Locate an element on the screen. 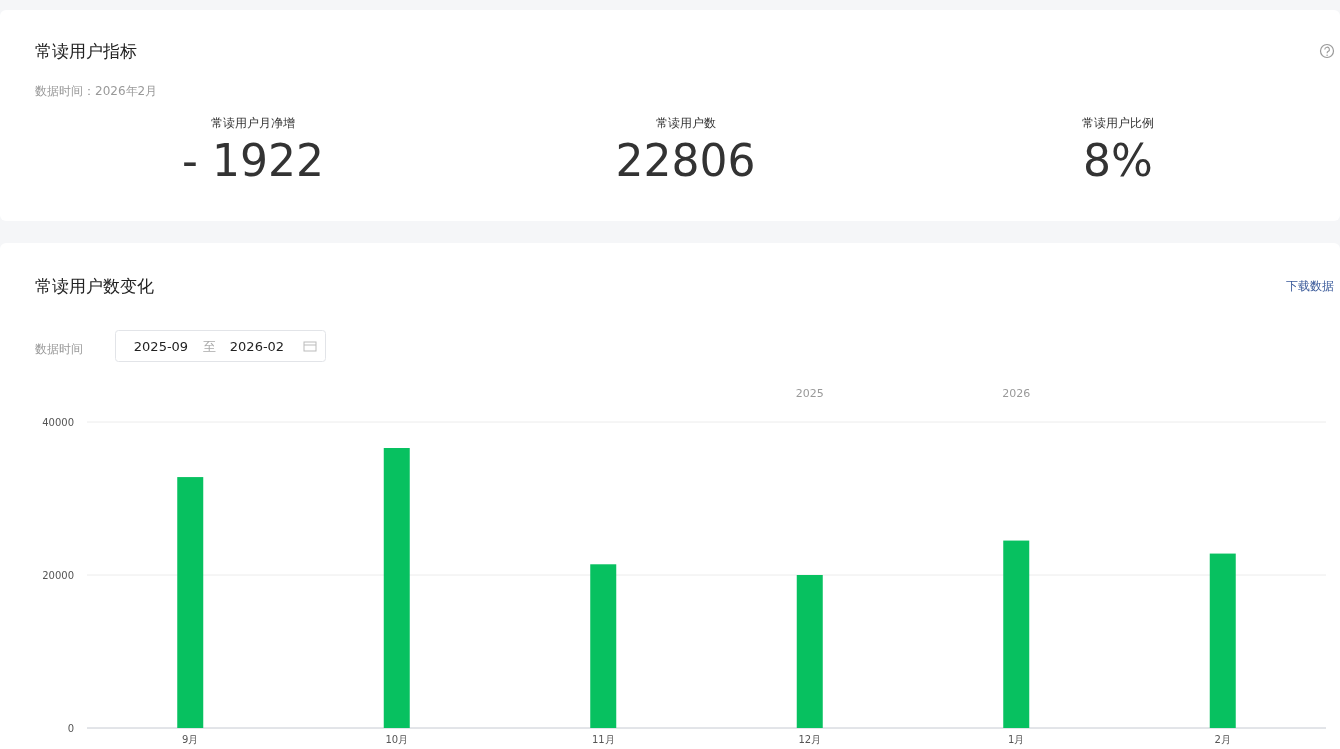  text: 2025-09 is located at coordinates (161, 346).